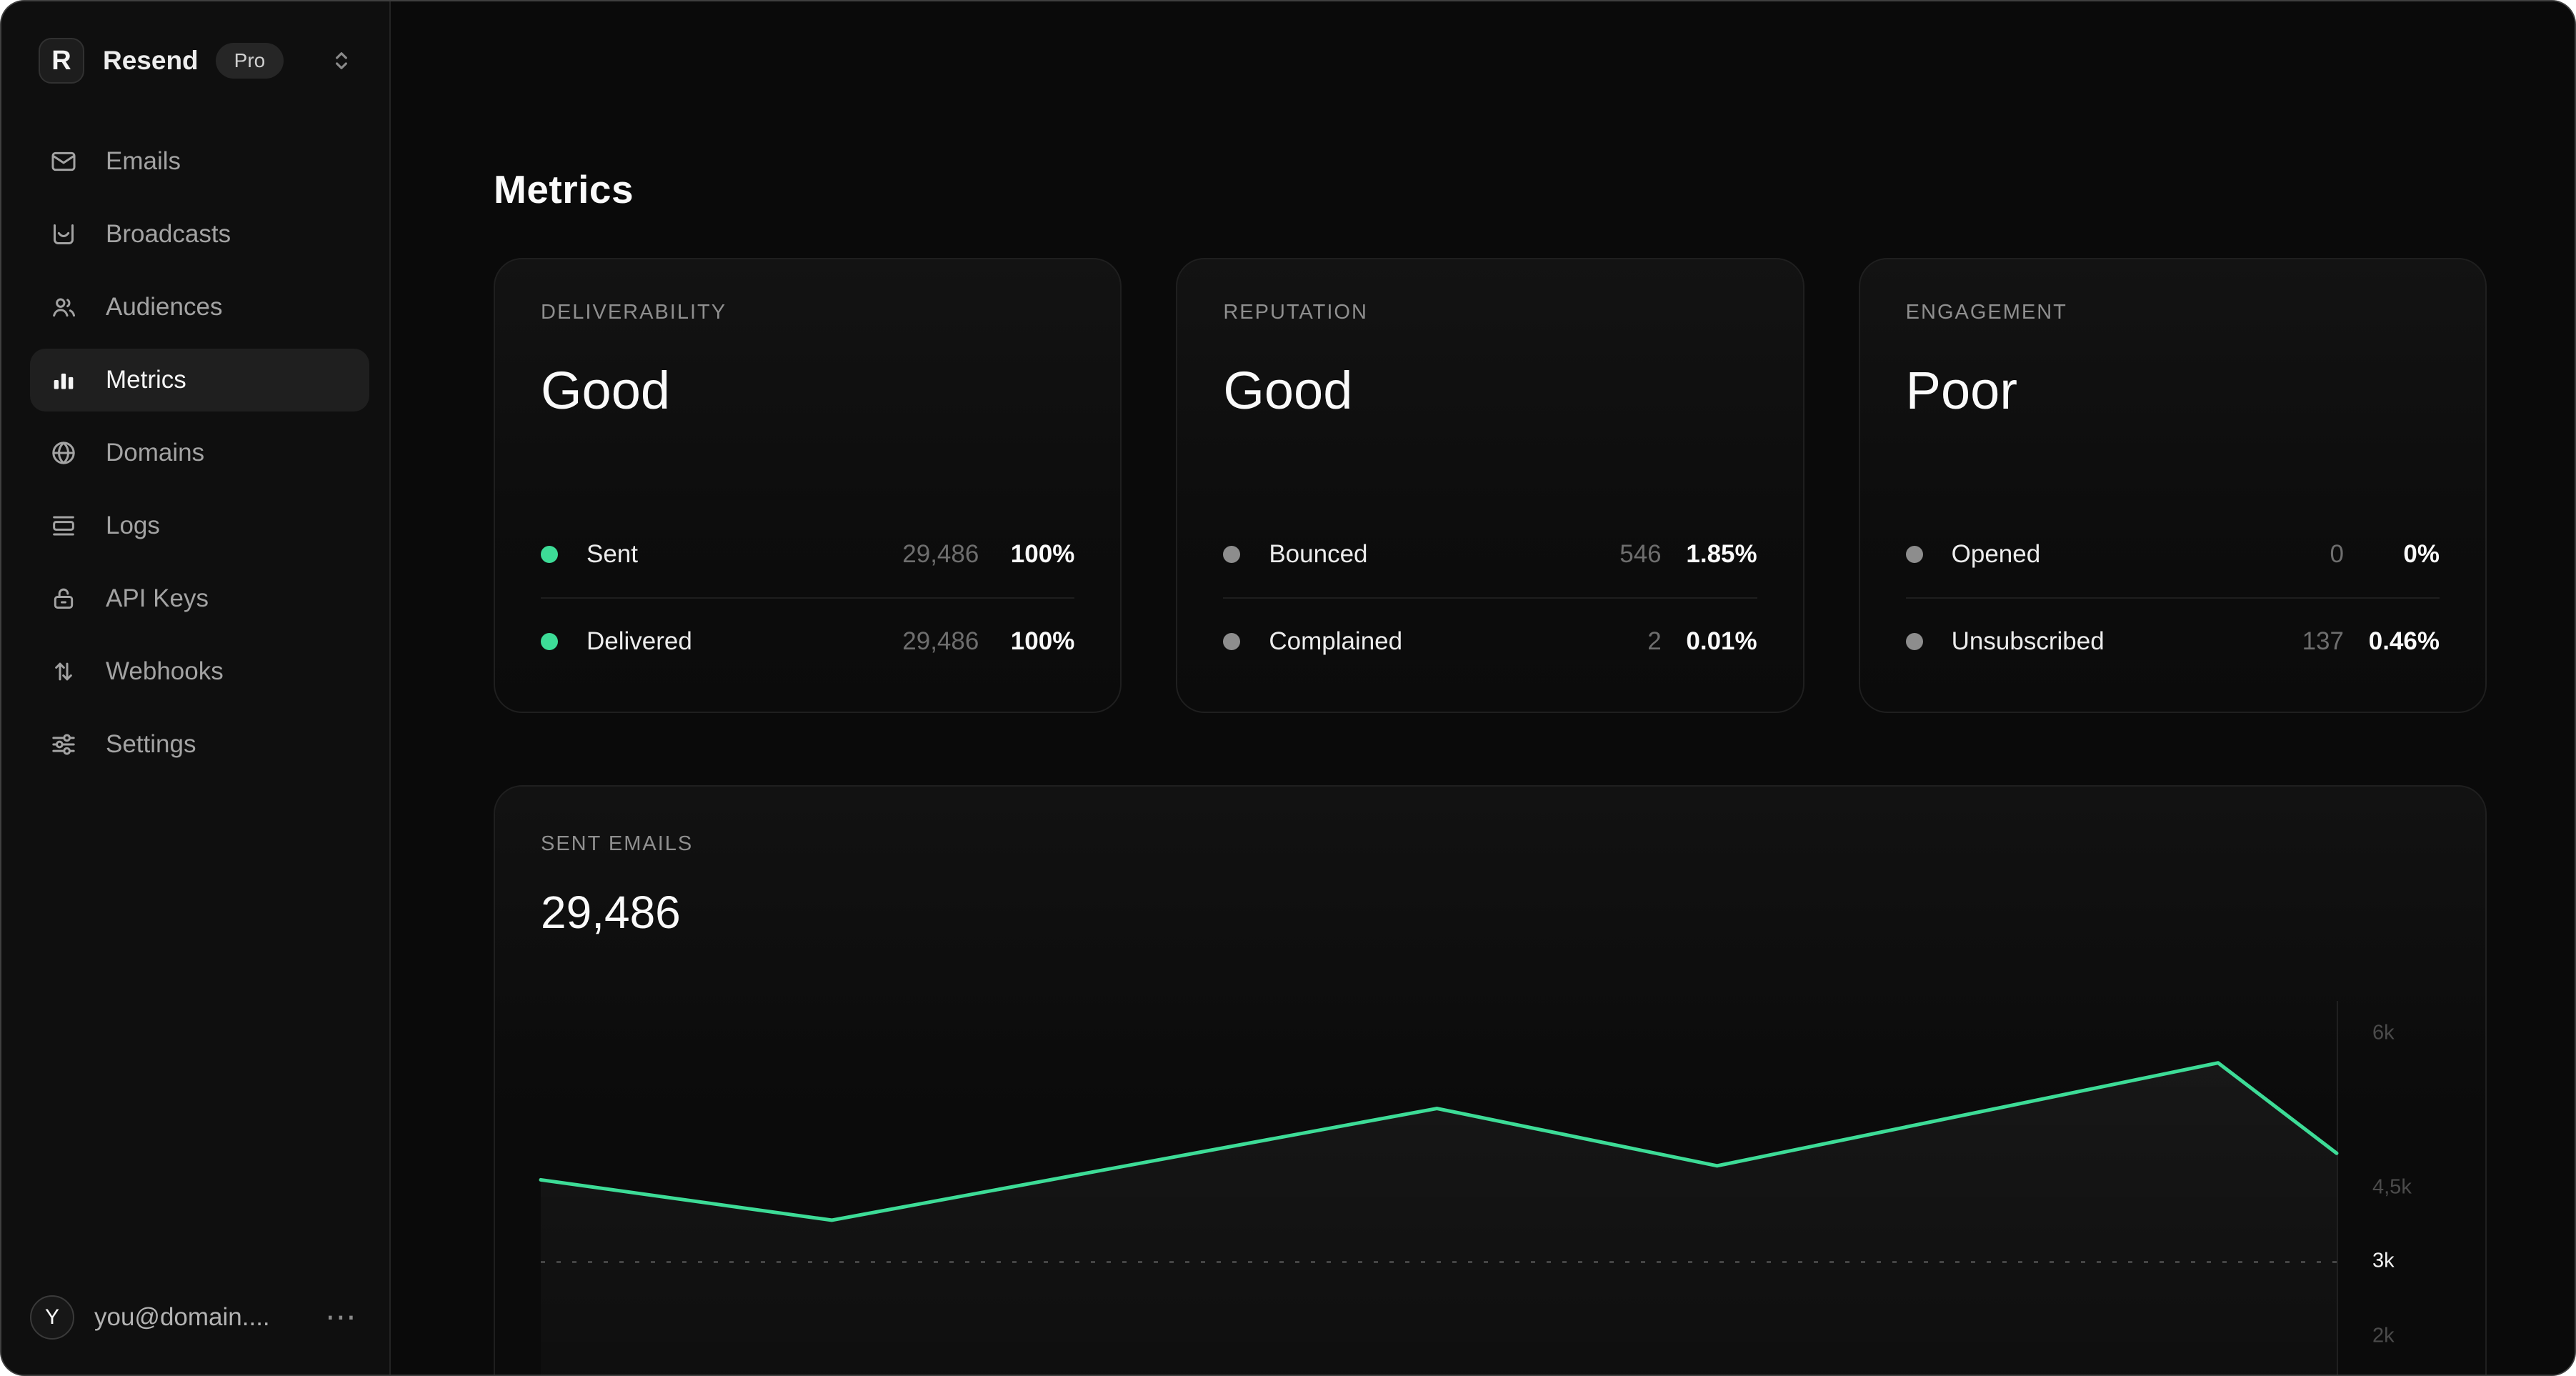  I want to click on sent-emails-total: 29,486, so click(611, 913).